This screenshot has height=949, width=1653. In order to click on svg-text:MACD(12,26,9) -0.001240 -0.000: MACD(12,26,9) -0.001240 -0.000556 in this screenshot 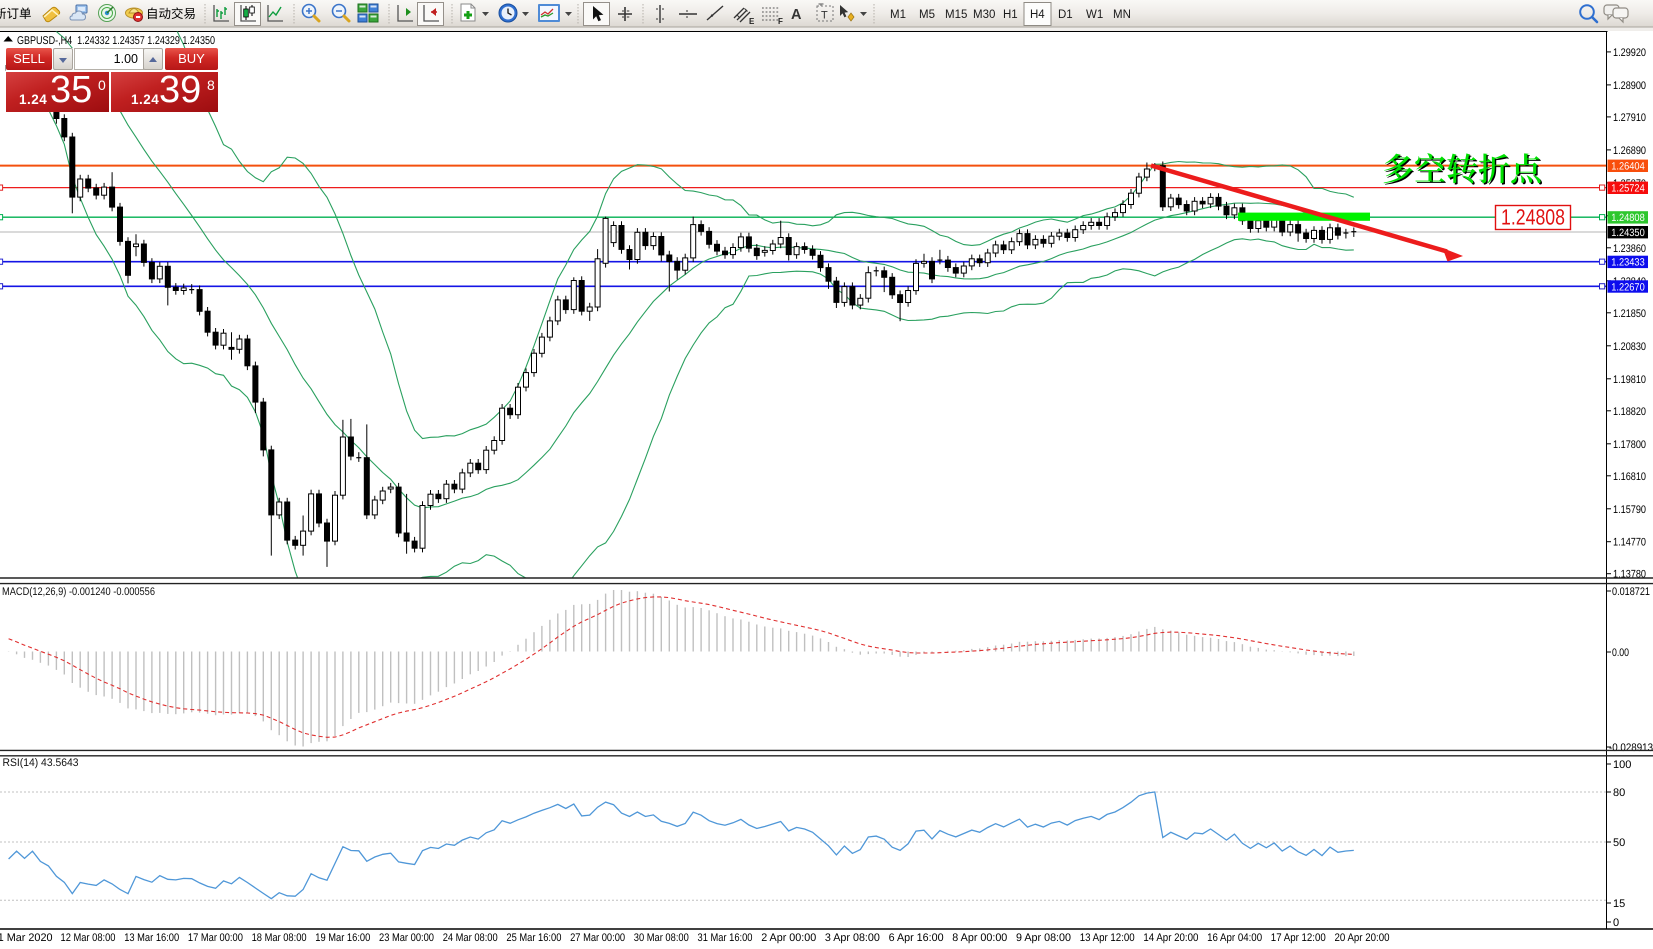, I will do `click(78, 592)`.